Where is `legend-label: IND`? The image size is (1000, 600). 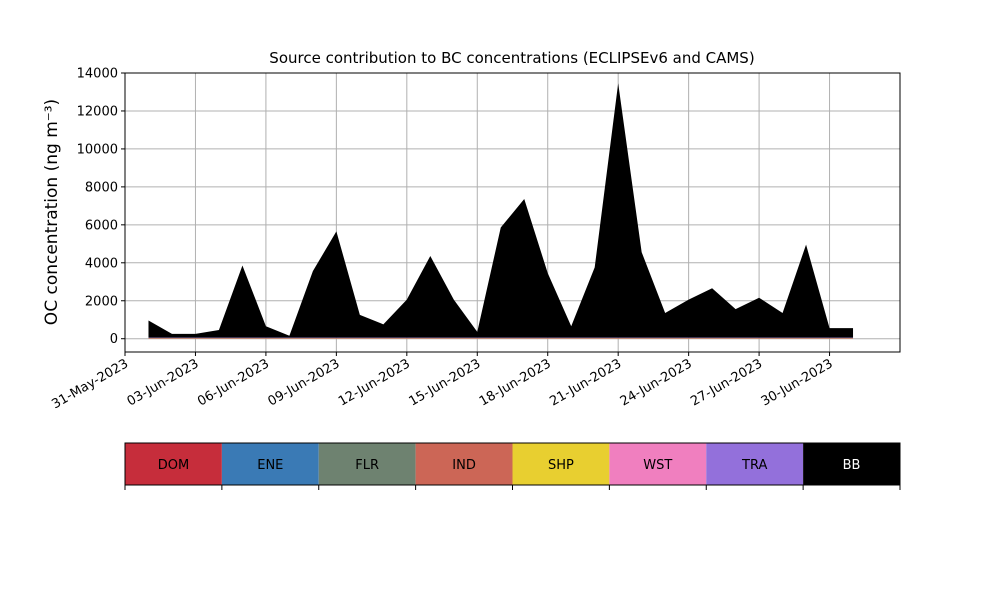
legend-label: IND is located at coordinates (464, 465).